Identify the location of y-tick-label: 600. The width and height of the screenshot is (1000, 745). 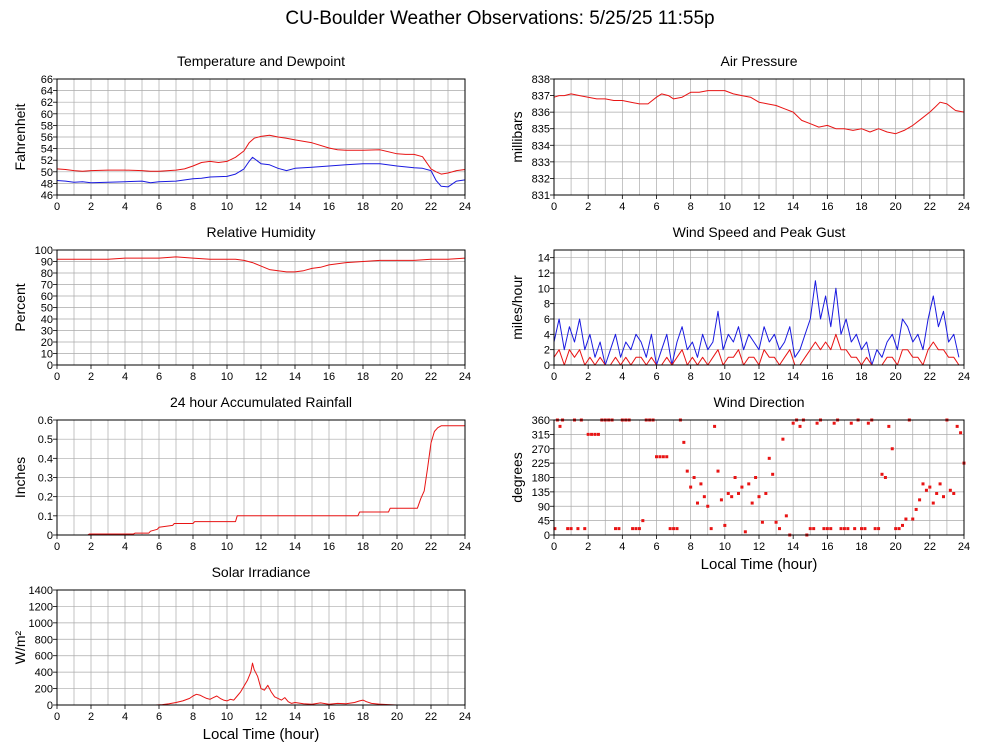
(44, 657).